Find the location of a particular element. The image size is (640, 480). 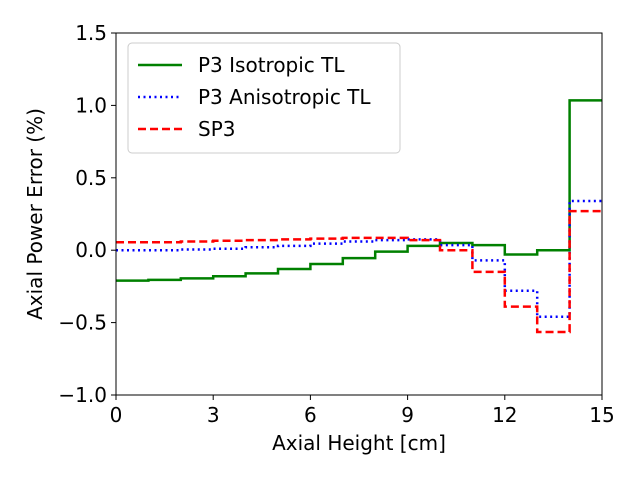

x-tick-label: 6 is located at coordinates (310, 415).